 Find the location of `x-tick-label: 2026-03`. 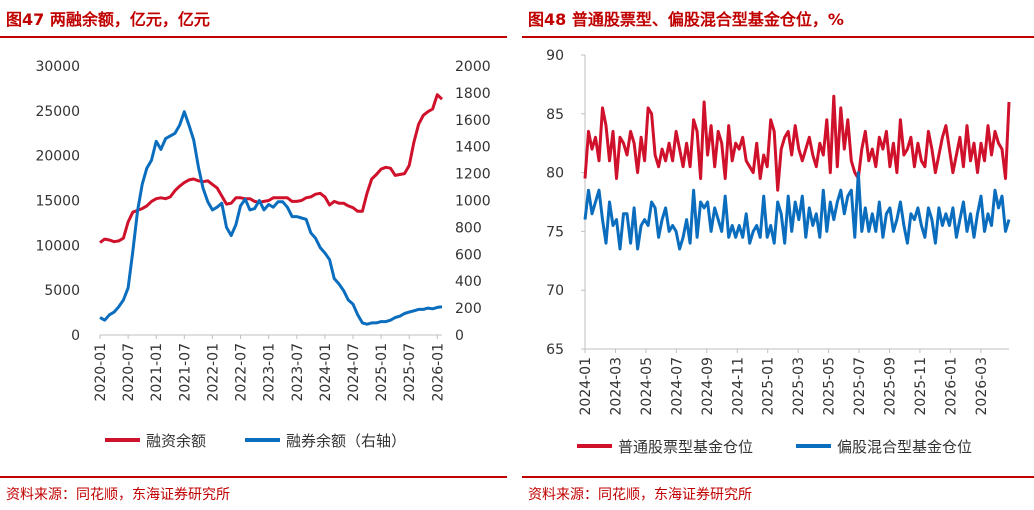

x-tick-label: 2026-03 is located at coordinates (982, 386).